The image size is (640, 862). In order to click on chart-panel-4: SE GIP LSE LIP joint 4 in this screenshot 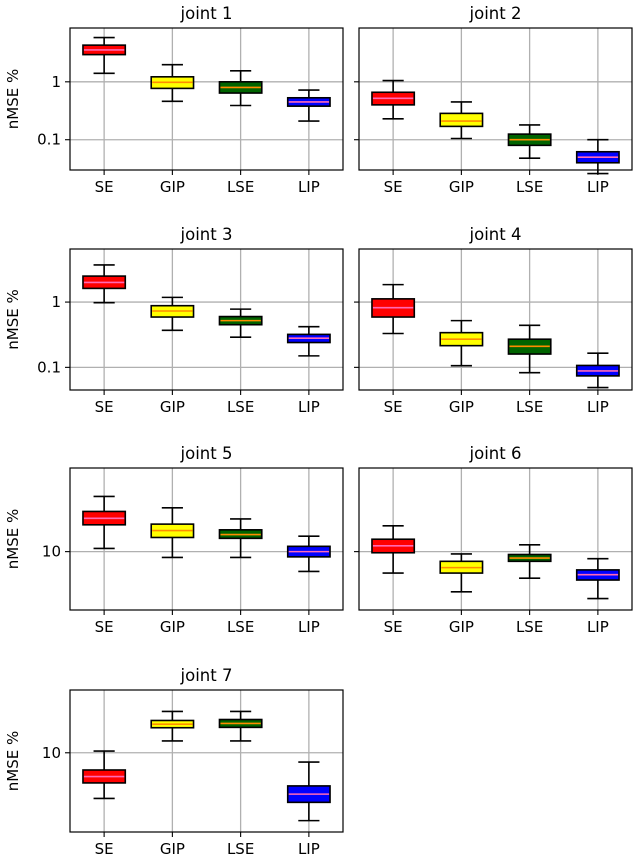, I will do `click(493, 320)`.